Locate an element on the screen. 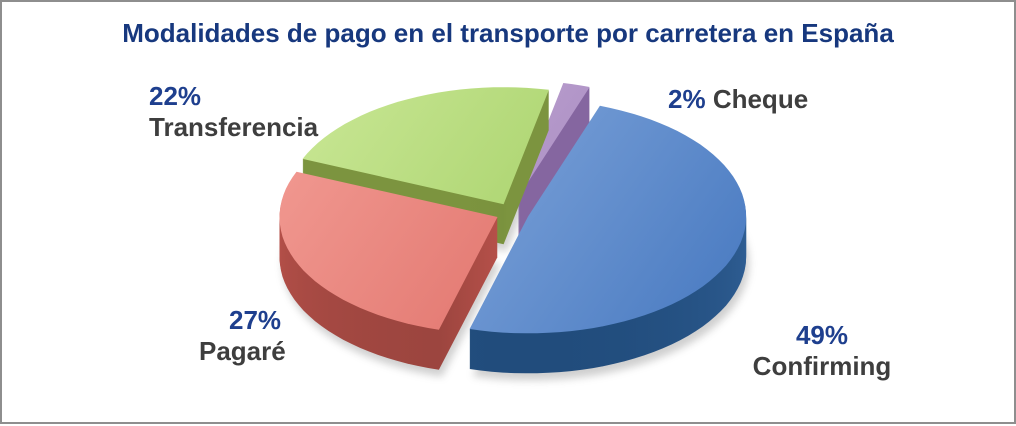  transferencia-name: Transferencia is located at coordinates (234, 127).